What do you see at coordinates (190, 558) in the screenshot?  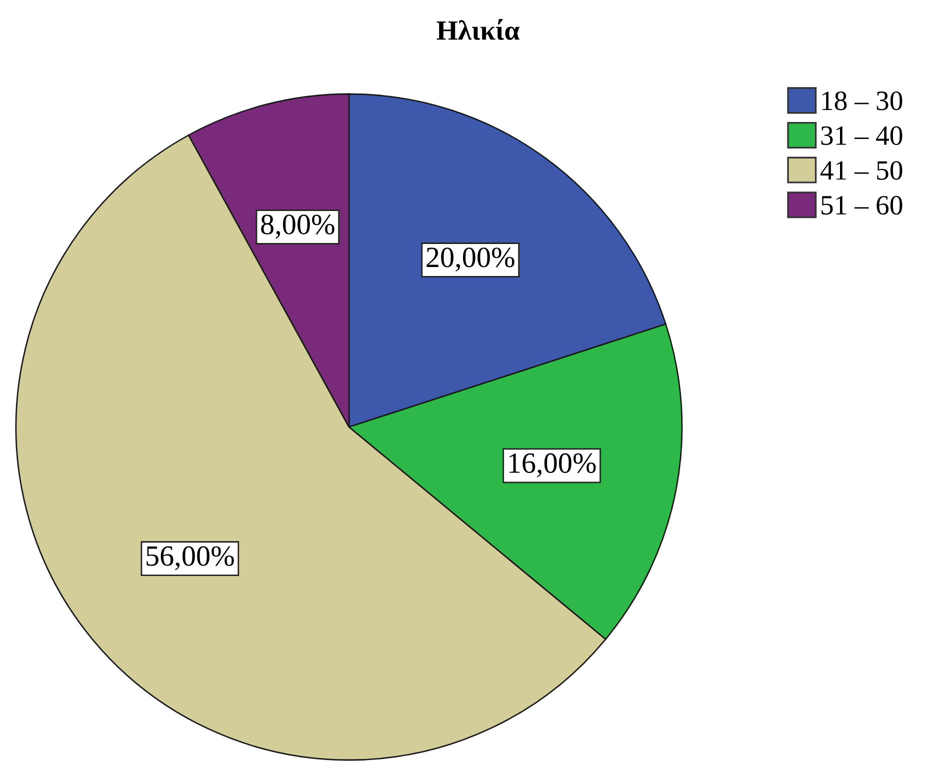 I see `data-label: 56,00%` at bounding box center [190, 558].